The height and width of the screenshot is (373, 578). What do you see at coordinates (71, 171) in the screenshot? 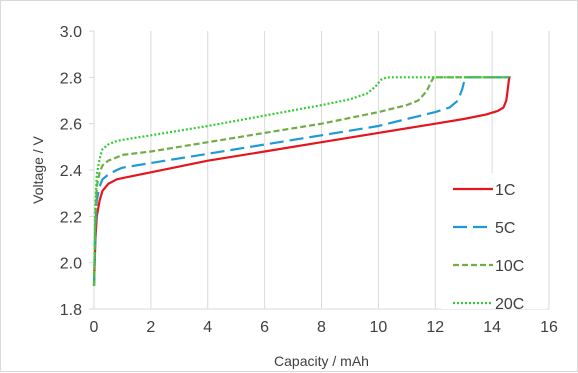
I see `y-tick-label-3: 2.4` at bounding box center [71, 171].